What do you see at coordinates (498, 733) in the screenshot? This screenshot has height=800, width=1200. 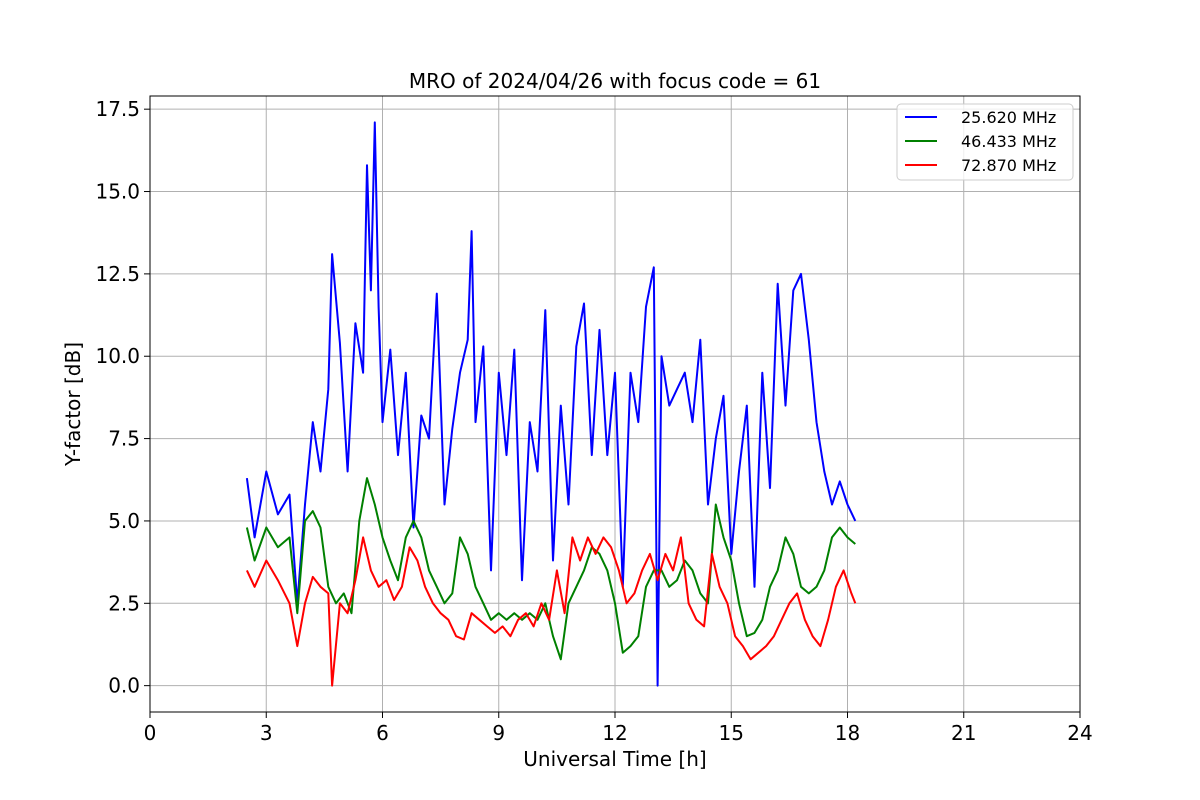 I see `x-tick-label: 9` at bounding box center [498, 733].